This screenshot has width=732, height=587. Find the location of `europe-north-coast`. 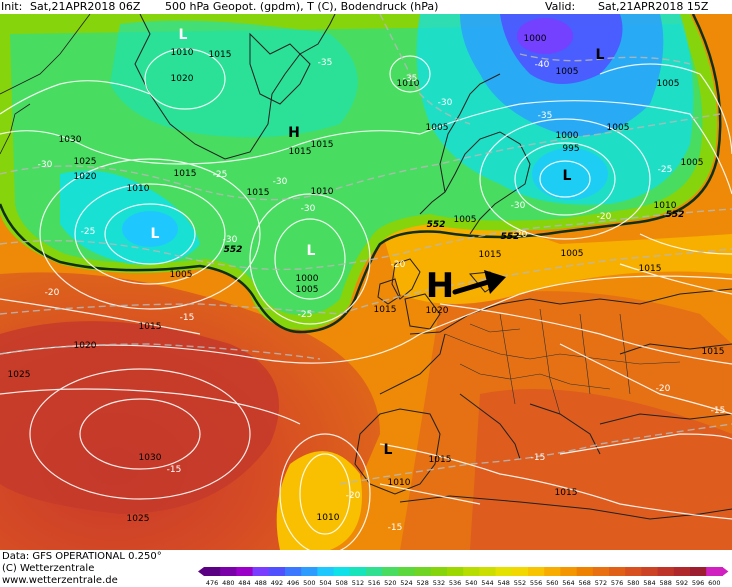

europe-north-coast is located at coordinates (570, 311).